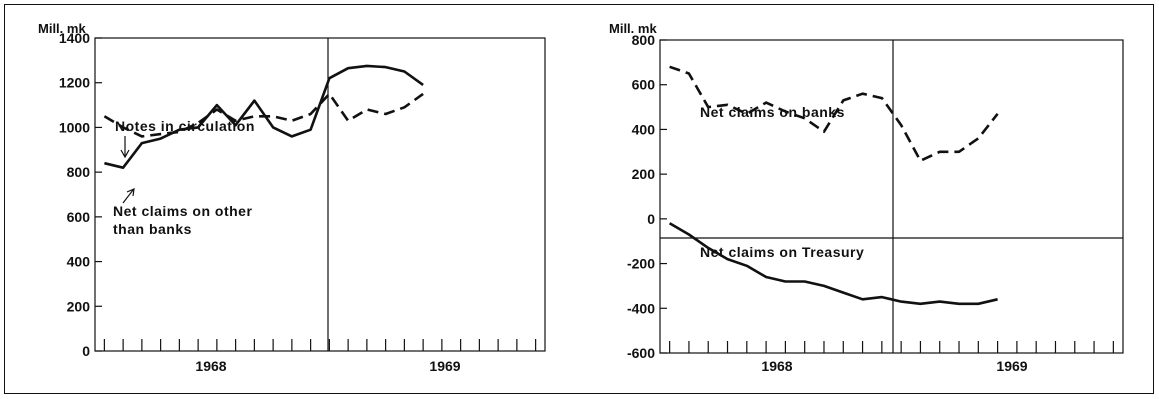 The image size is (1159, 399). What do you see at coordinates (74, 127) in the screenshot?
I see `panel-1-y-tick-label: 1000` at bounding box center [74, 127].